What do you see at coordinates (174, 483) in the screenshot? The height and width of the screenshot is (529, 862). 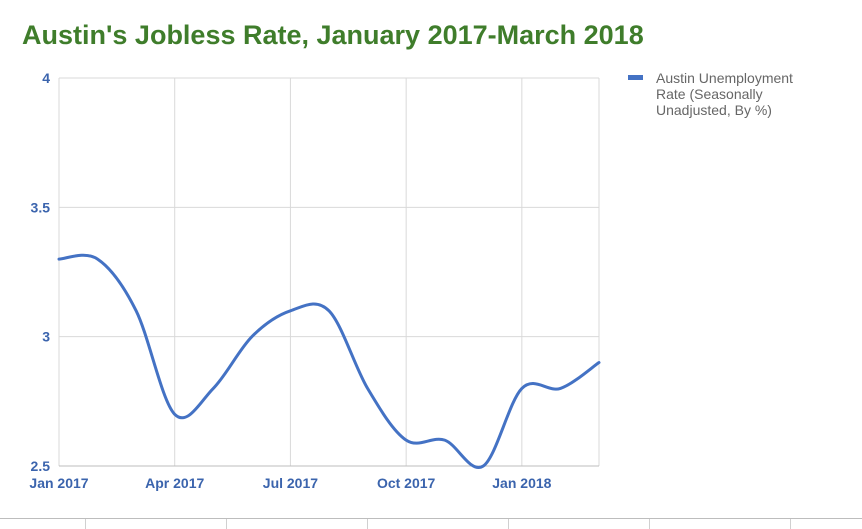 I see `x-tick-label: Apr 2017` at bounding box center [174, 483].